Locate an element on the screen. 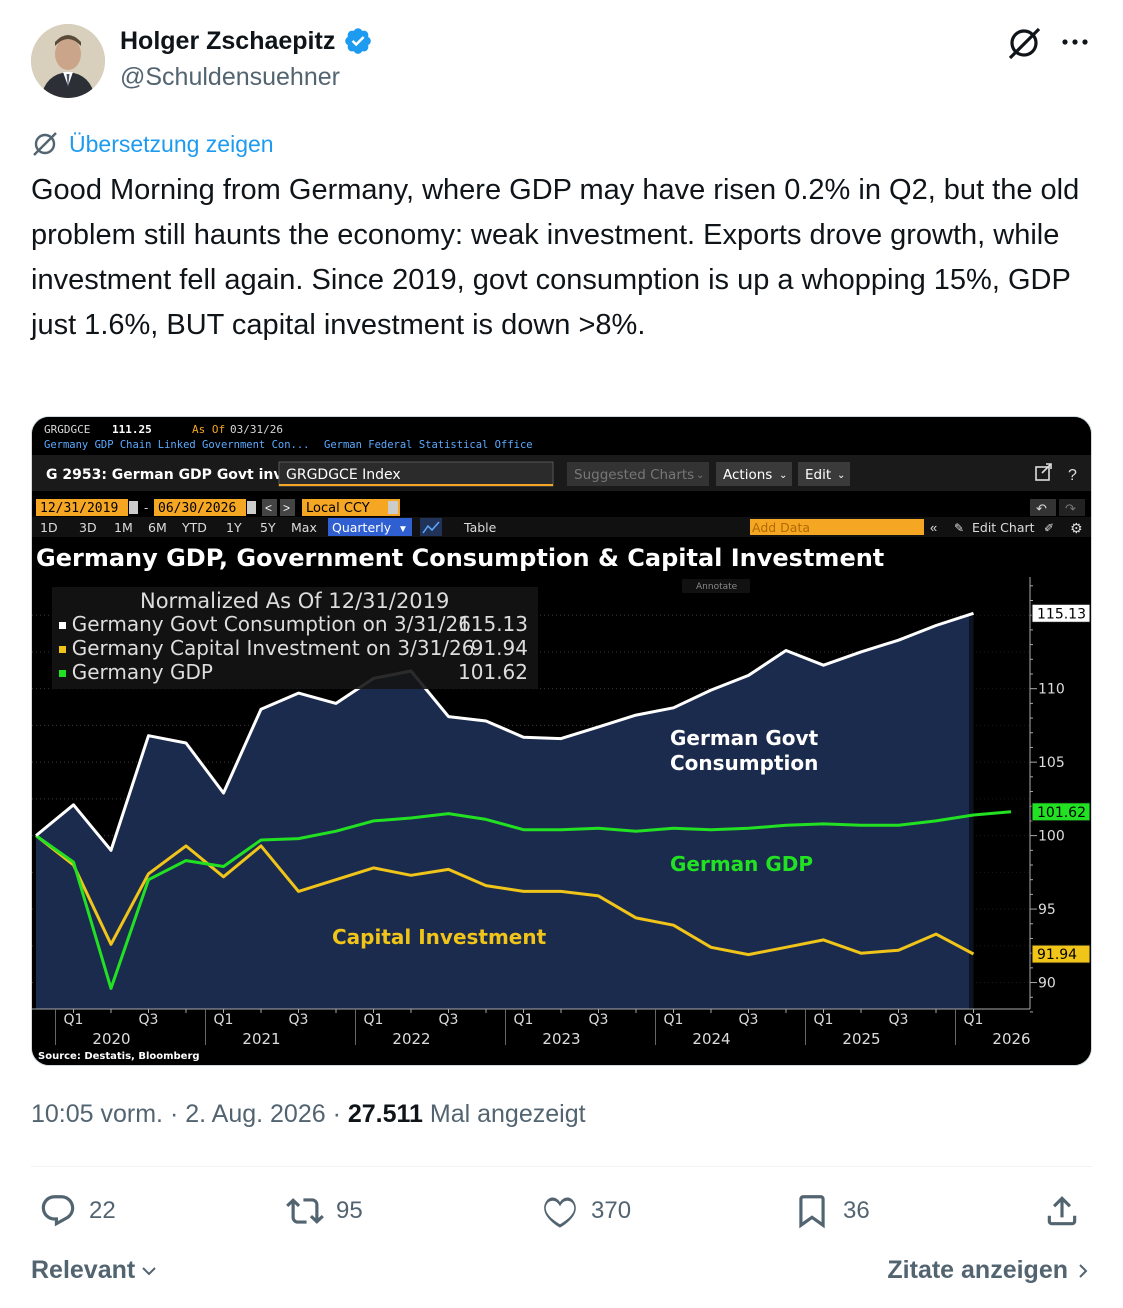  end-date-text: 06/30/2026 is located at coordinates (197, 508).